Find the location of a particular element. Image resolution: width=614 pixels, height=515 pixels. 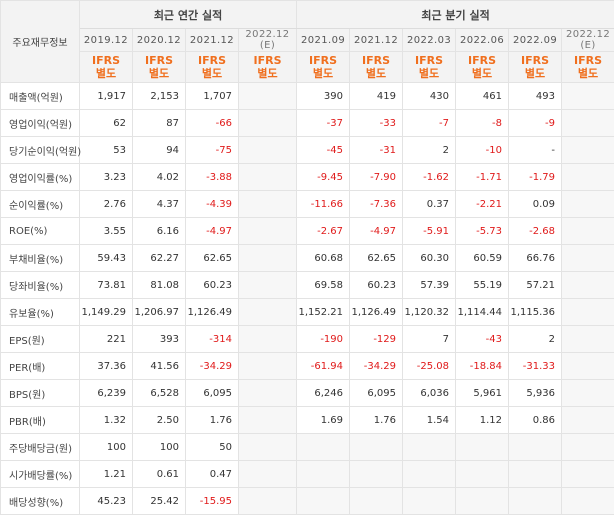

estimate-mark: (E) is located at coordinates (267, 45).